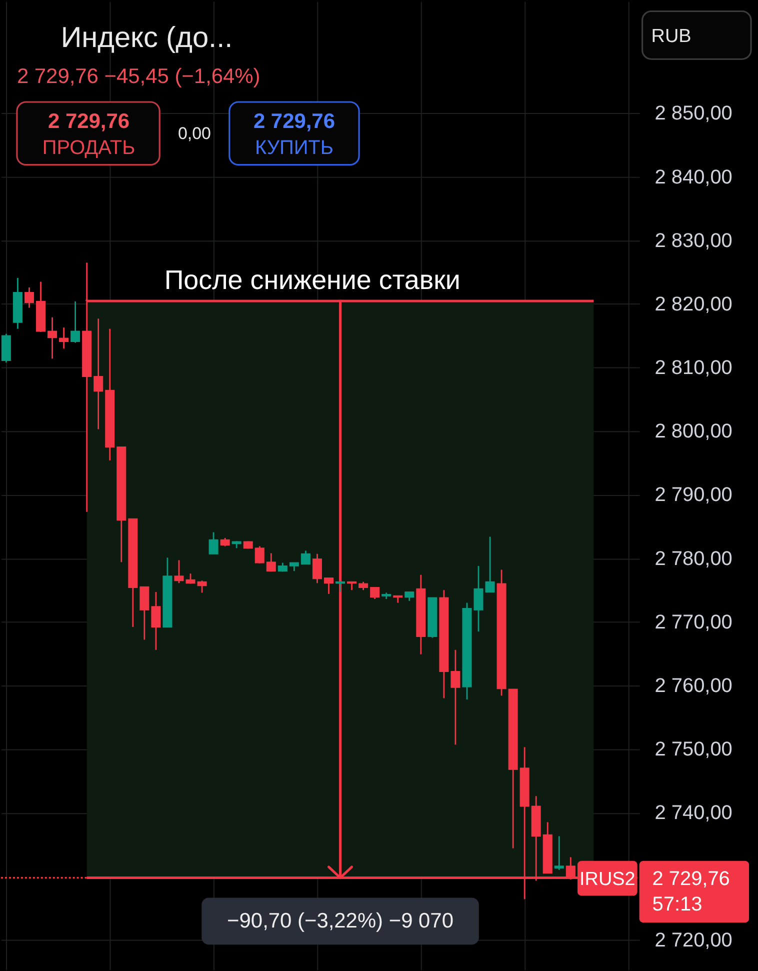  I want to click on y-tick-label: 2 720,00, so click(693, 940).